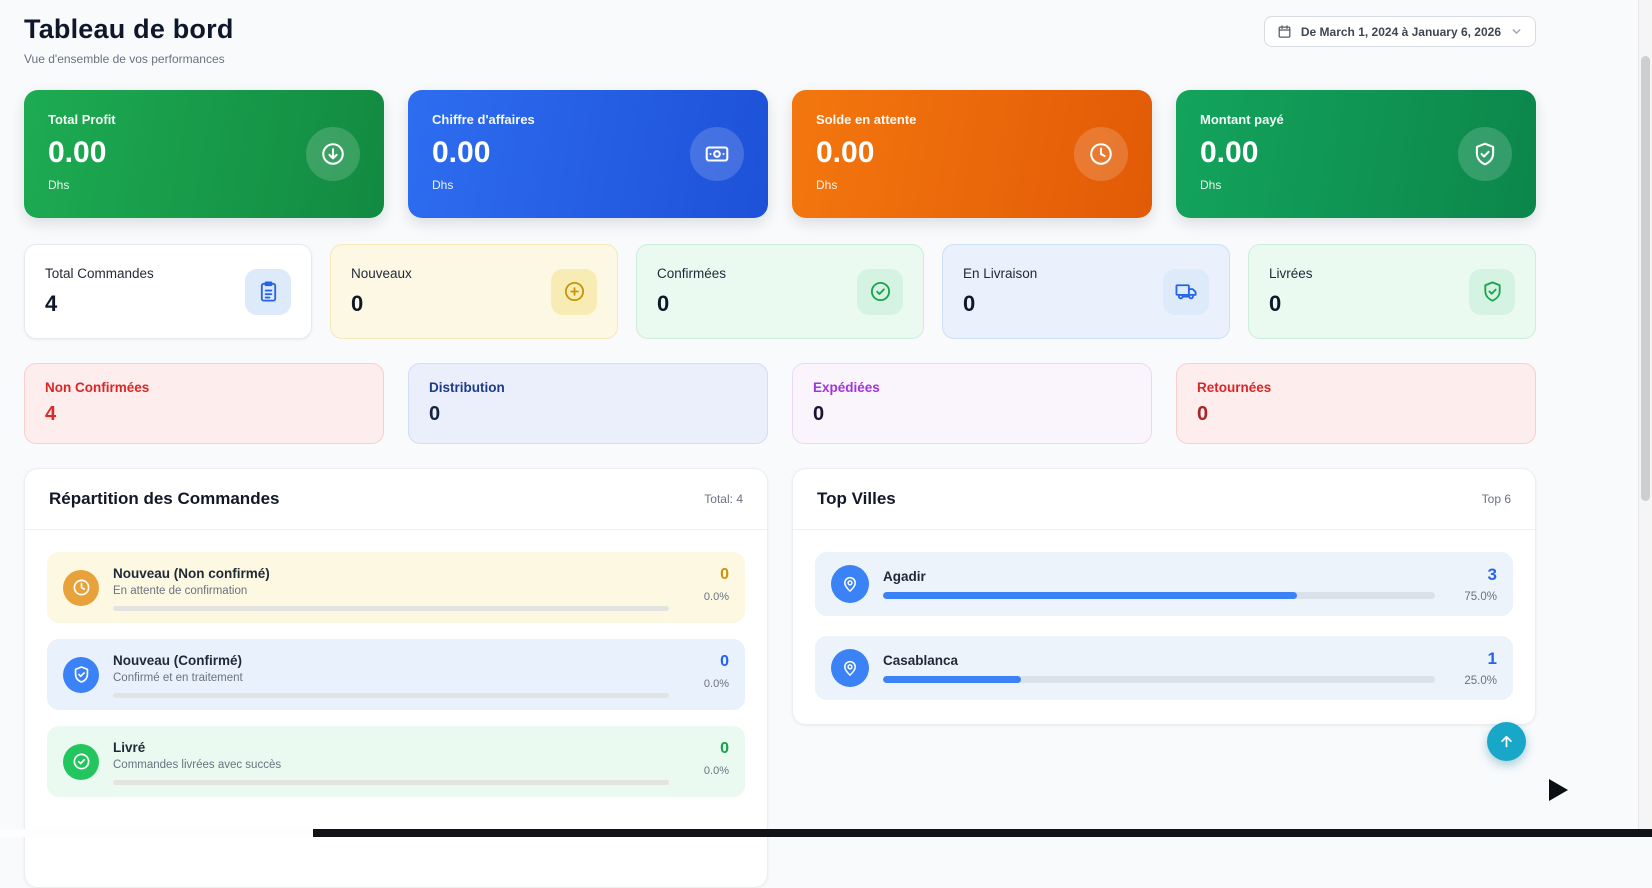 The width and height of the screenshot is (1652, 888). I want to click on count-card-total-commandes: Total Commandes 4, so click(168, 291).